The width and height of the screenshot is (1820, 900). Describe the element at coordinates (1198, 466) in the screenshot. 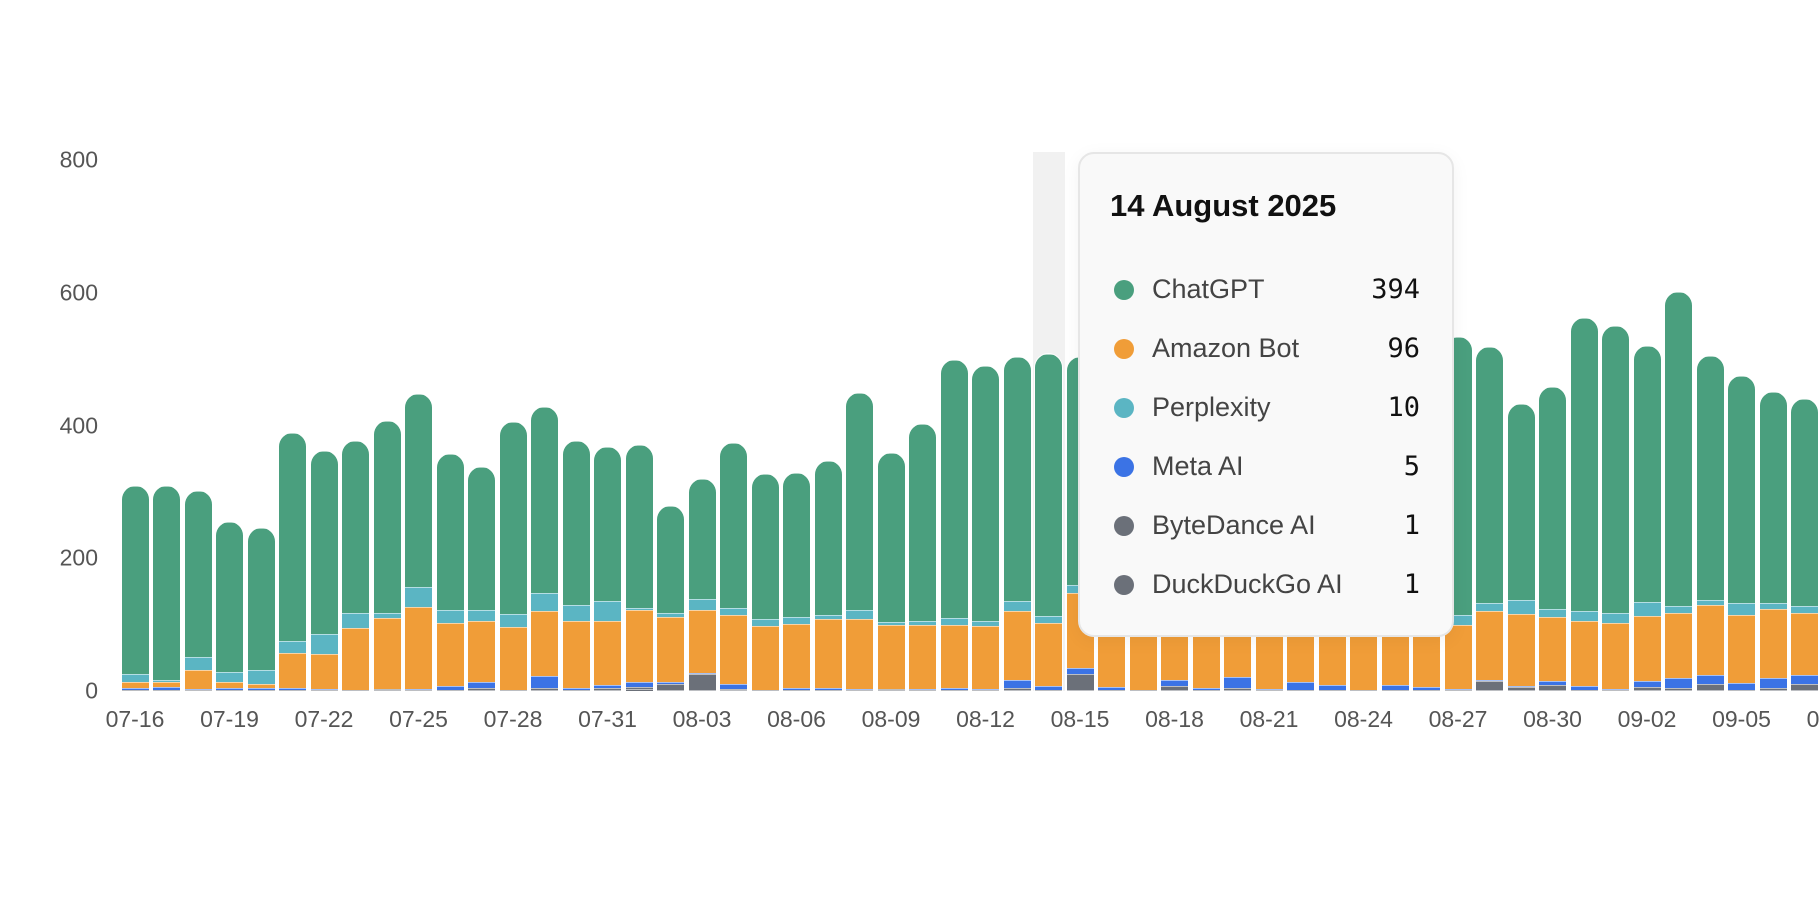

I see `tooltip-series-label: Meta AI` at that location.